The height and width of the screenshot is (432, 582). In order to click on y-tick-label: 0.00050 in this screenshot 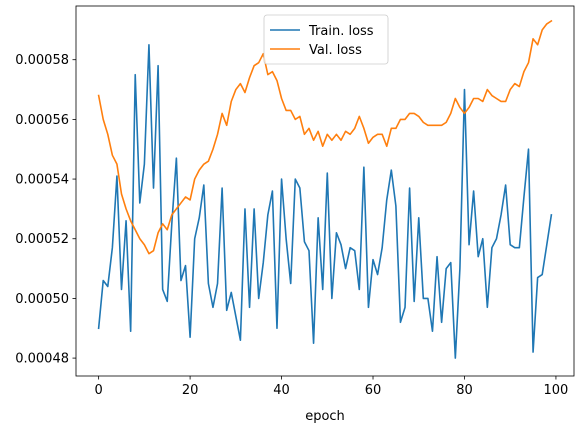, I will do `click(42, 299)`.